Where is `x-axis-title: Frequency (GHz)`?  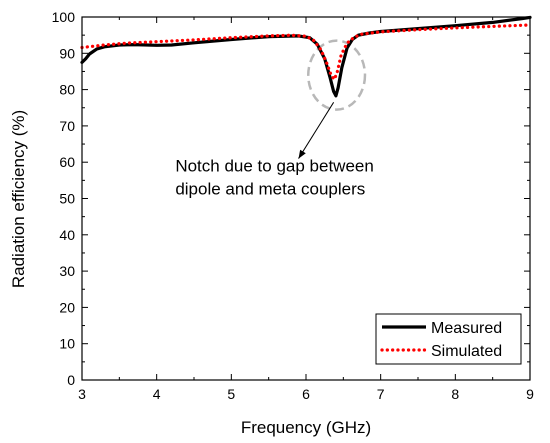 x-axis-title: Frequency (GHz) is located at coordinates (306, 427).